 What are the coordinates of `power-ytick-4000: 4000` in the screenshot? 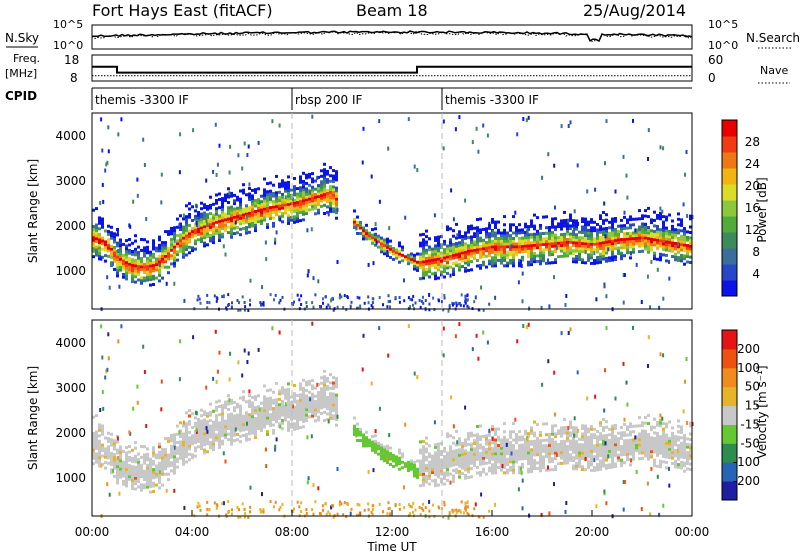 It's located at (70, 136).